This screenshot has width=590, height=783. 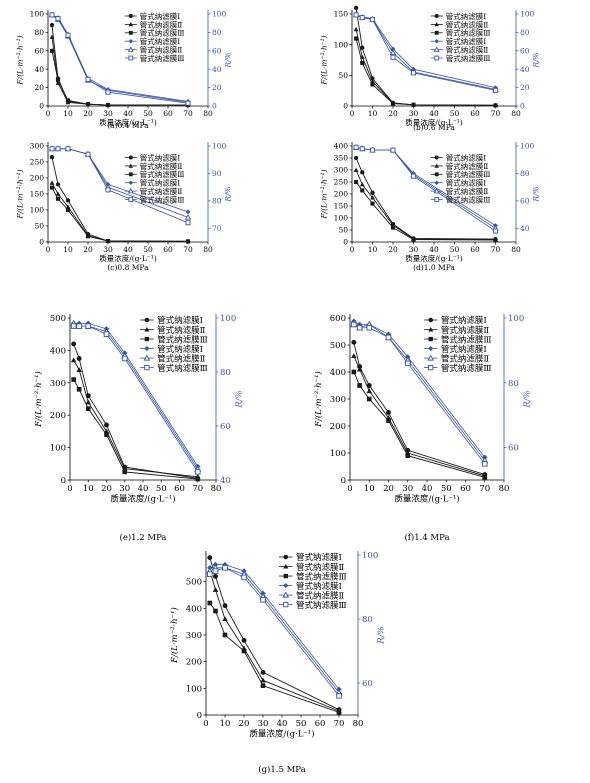 I want to click on y-left-tick-label: 600, so click(x=338, y=319).